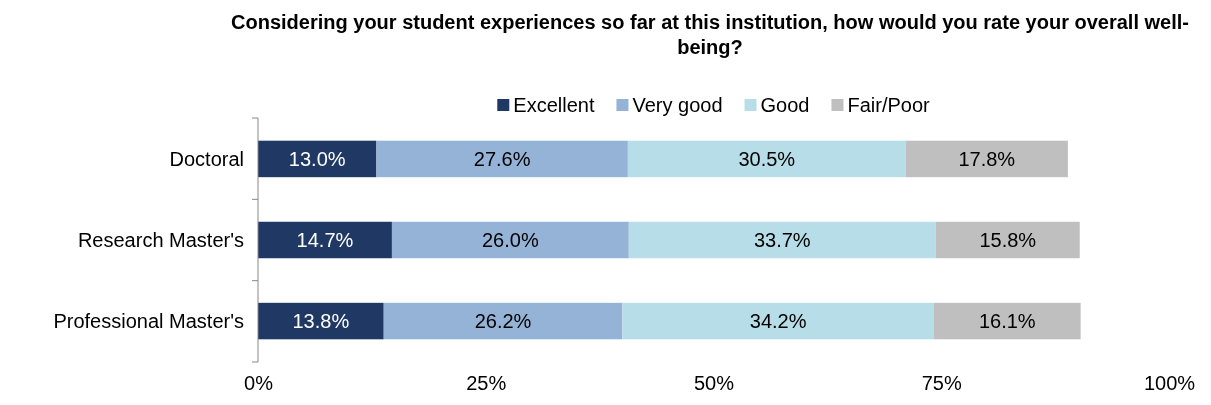 The width and height of the screenshot is (1211, 405). I want to click on x-tick-label: 100%, so click(1169, 383).